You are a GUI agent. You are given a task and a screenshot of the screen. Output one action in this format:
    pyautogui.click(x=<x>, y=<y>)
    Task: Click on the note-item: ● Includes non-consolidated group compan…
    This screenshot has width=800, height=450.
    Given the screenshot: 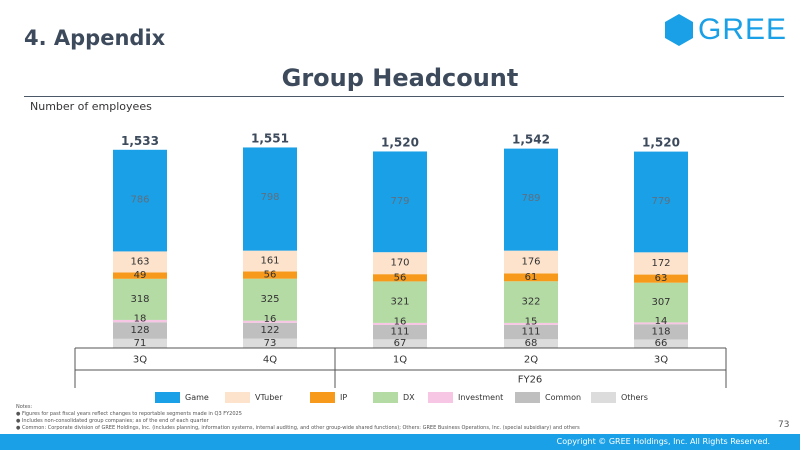 What is the action you would take?
    pyautogui.click(x=112, y=421)
    